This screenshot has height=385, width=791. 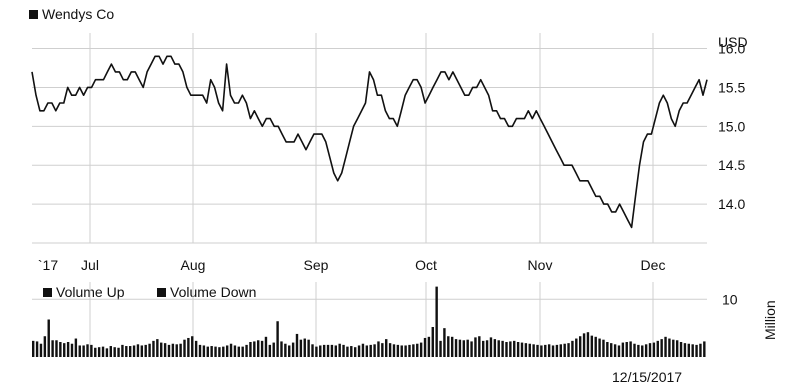 I want to click on price-x-tick-label: Sep, so click(x=316, y=265).